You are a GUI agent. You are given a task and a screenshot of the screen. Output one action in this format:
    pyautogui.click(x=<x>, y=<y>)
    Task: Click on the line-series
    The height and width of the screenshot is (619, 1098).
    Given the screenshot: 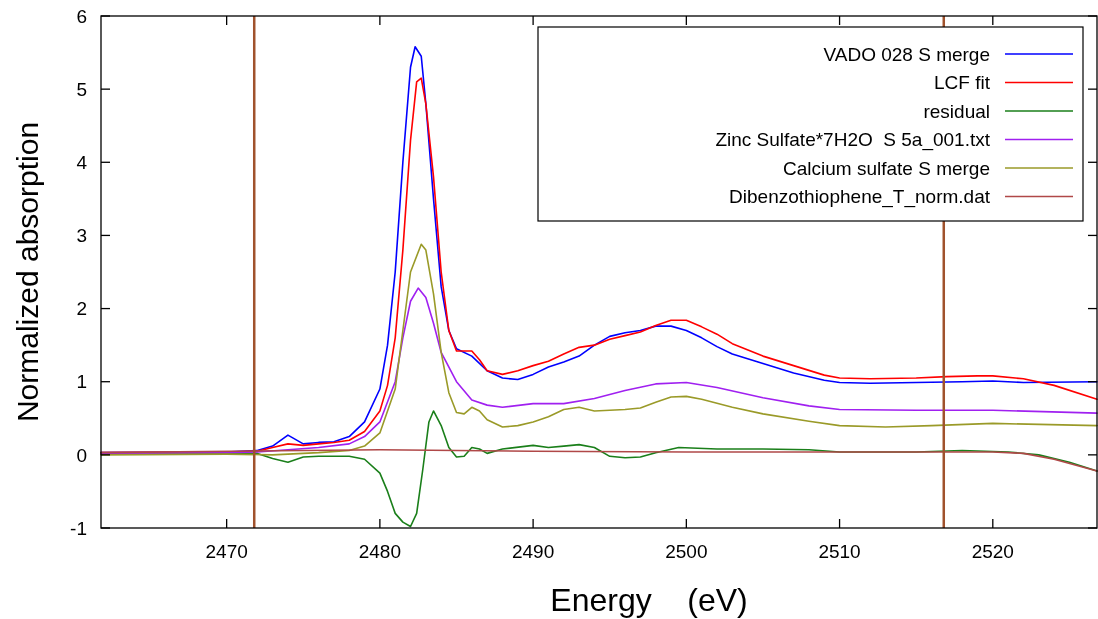 What is the action you would take?
    pyautogui.click(x=599, y=460)
    